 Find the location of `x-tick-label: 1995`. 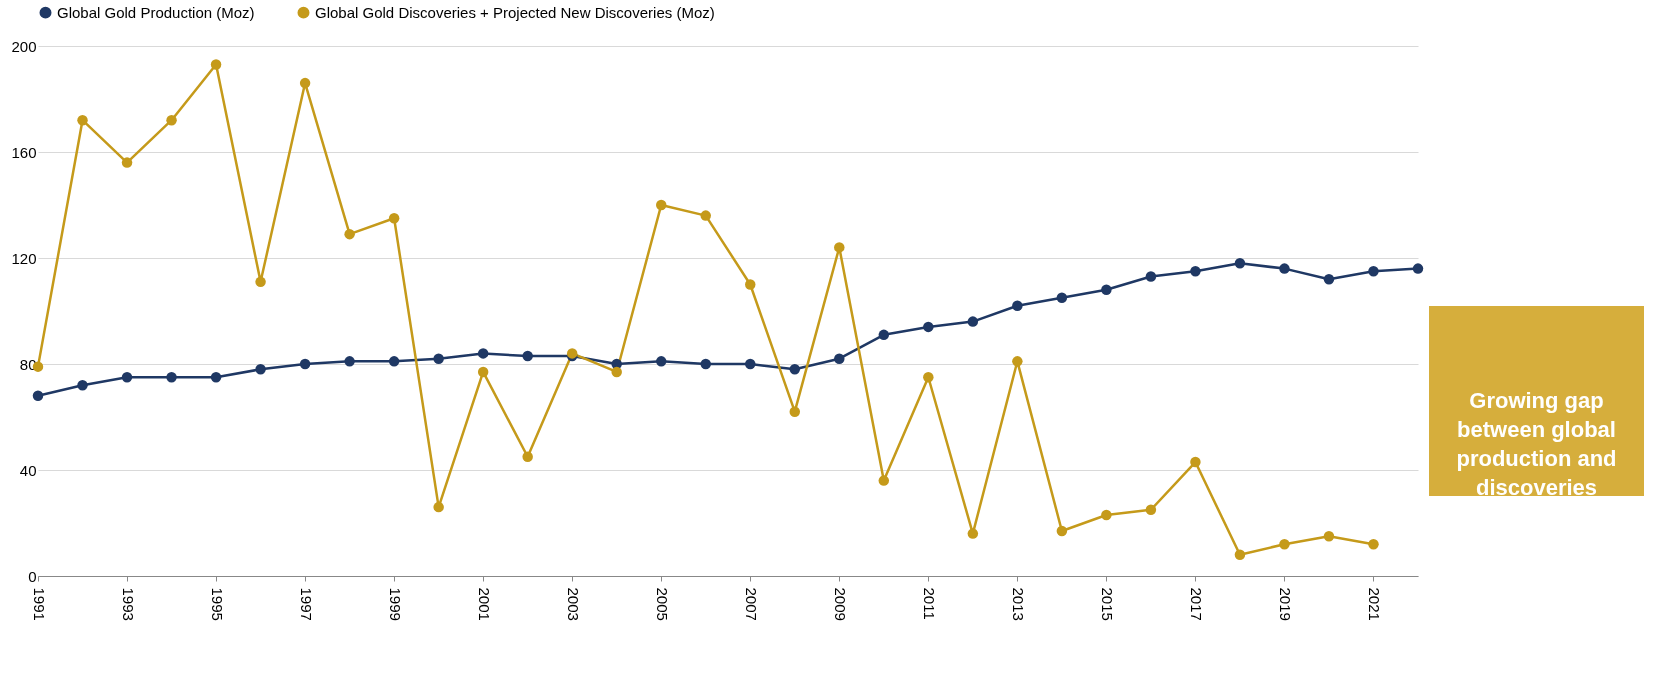

x-tick-label: 1995 is located at coordinates (217, 604).